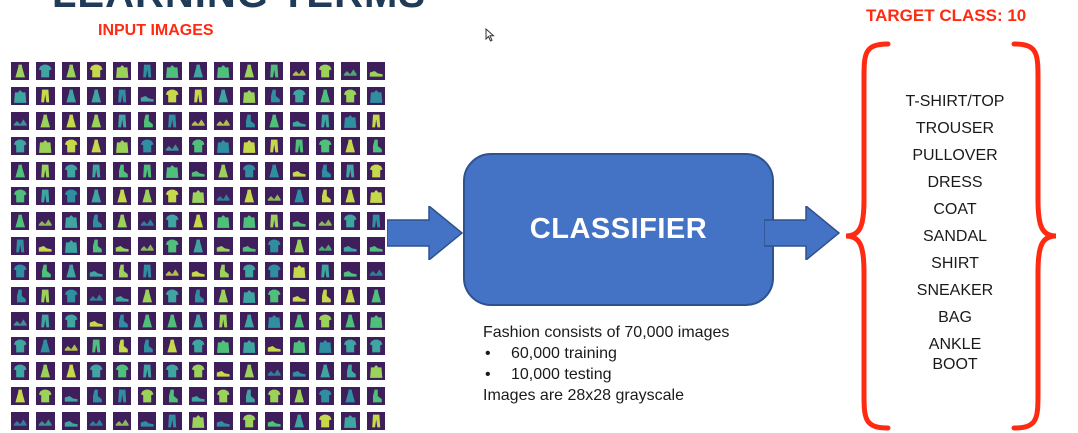  I want to click on class-item: SNEAKER, so click(955, 290).